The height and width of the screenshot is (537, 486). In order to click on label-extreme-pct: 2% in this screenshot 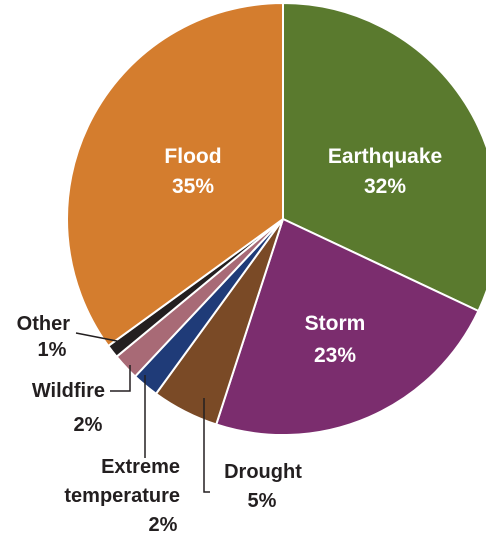, I will do `click(163, 525)`.